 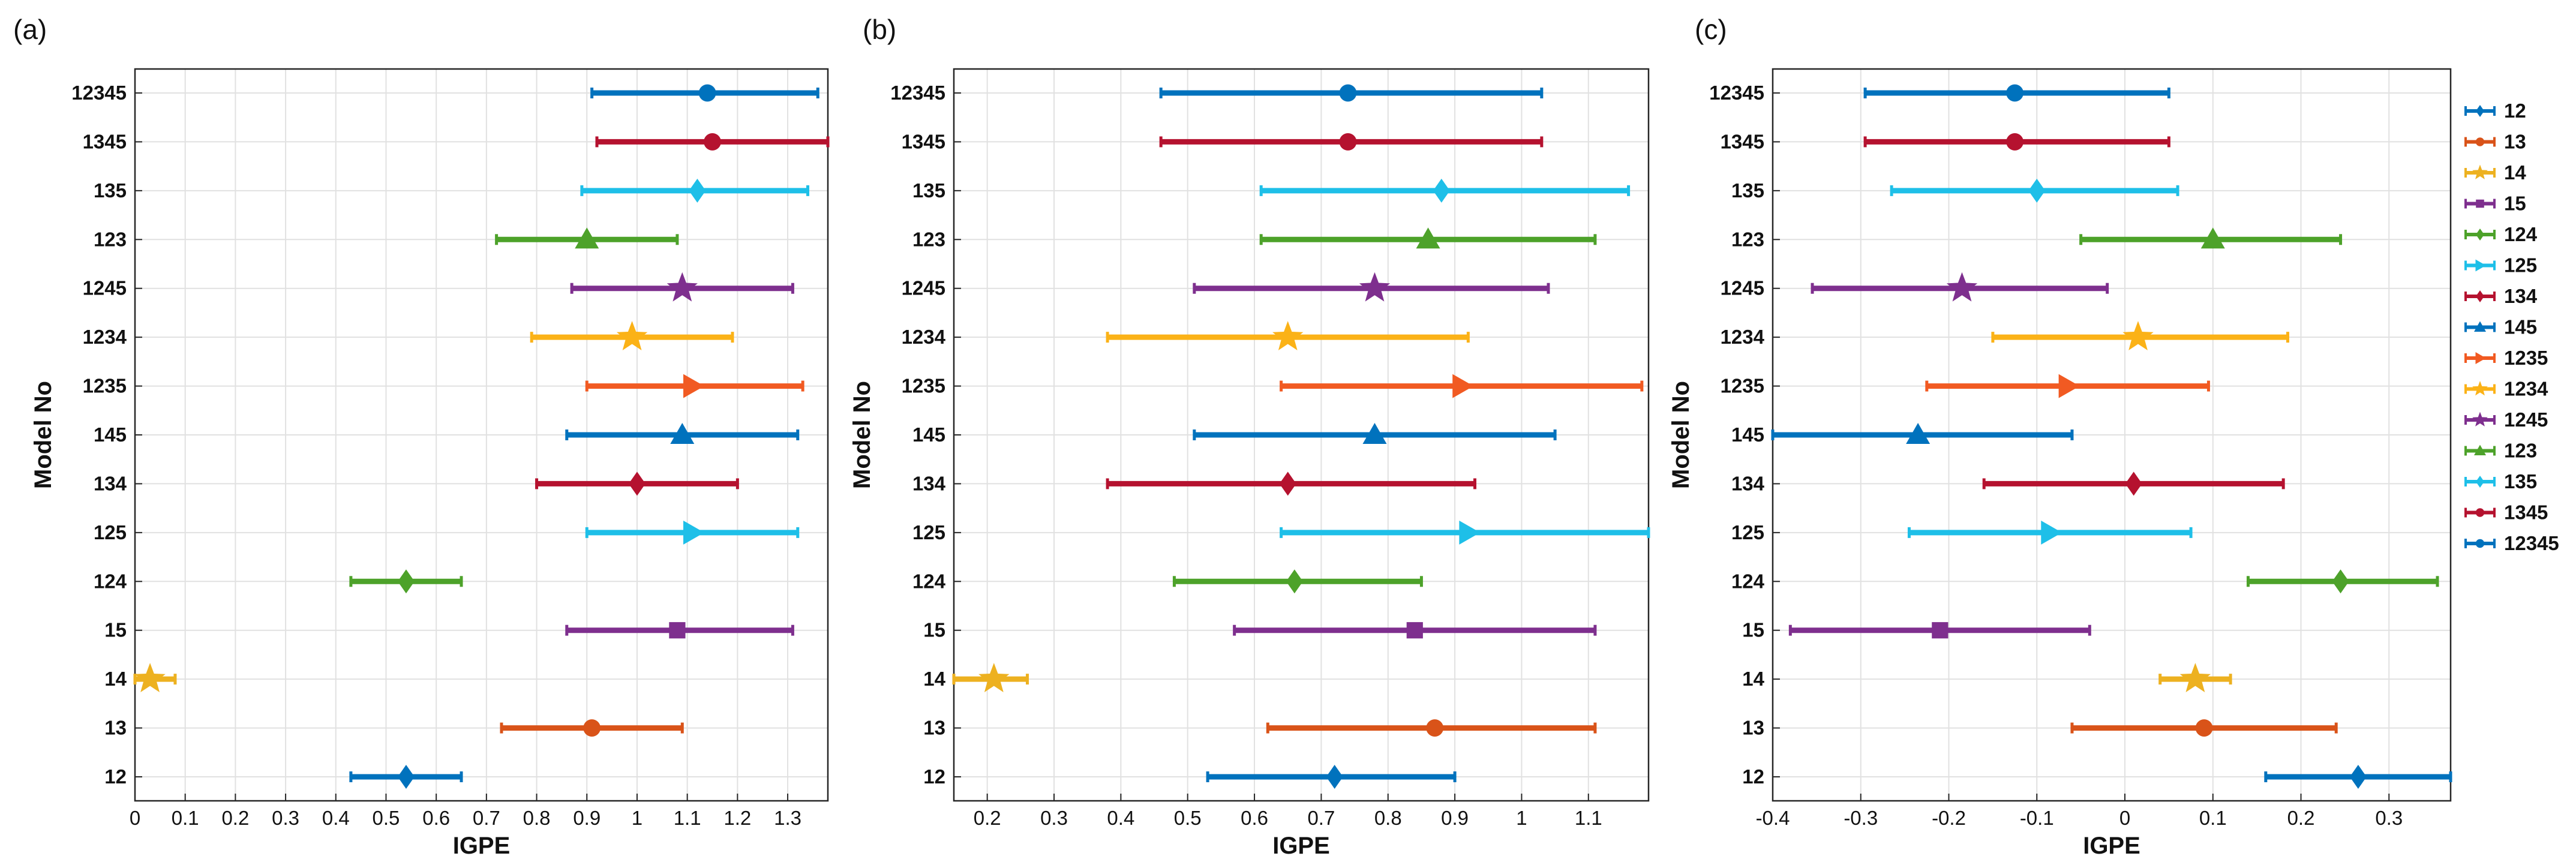 I want to click on y-tick-label: 123, so click(x=111, y=239).